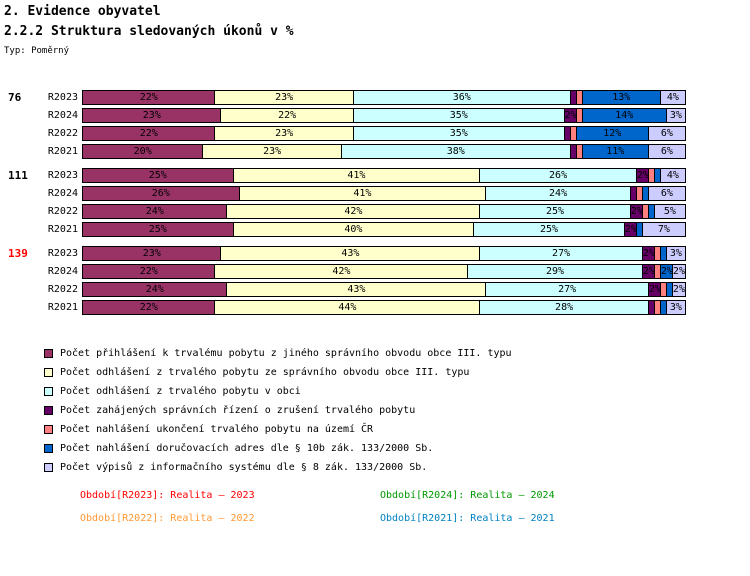  I want to click on stacked-bar: 25% 41% 26% 2% 4%, so click(384, 175).